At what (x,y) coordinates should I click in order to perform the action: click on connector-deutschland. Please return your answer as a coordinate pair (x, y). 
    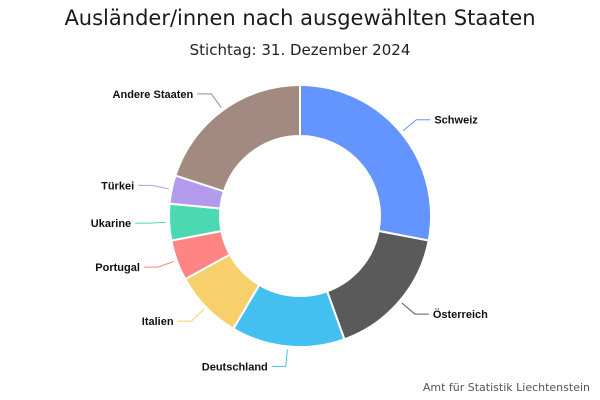
    Looking at the image, I should click on (279, 358).